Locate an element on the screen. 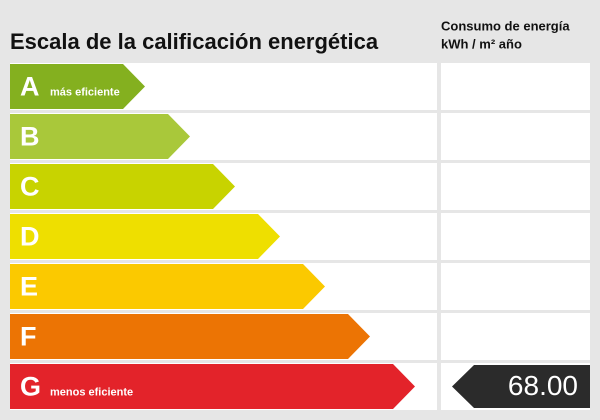 This screenshot has width=600, height=420. rating-letter: A is located at coordinates (30, 87).